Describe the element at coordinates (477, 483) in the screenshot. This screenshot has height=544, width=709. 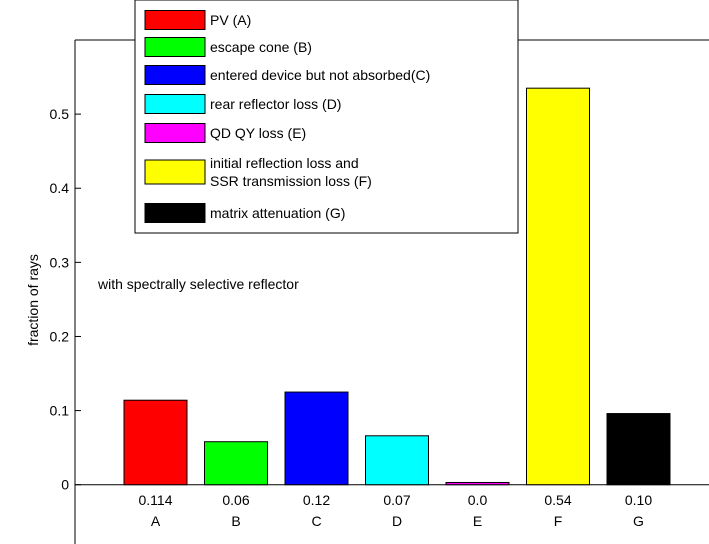
I see `bar-E` at that location.